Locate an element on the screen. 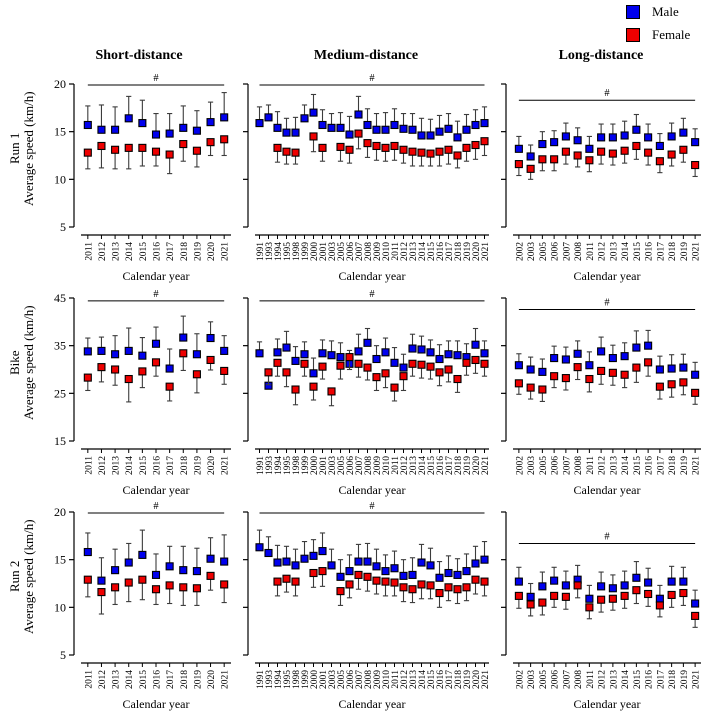 The image size is (708, 716). run1-label: Run 1 is located at coordinates (15, 148).